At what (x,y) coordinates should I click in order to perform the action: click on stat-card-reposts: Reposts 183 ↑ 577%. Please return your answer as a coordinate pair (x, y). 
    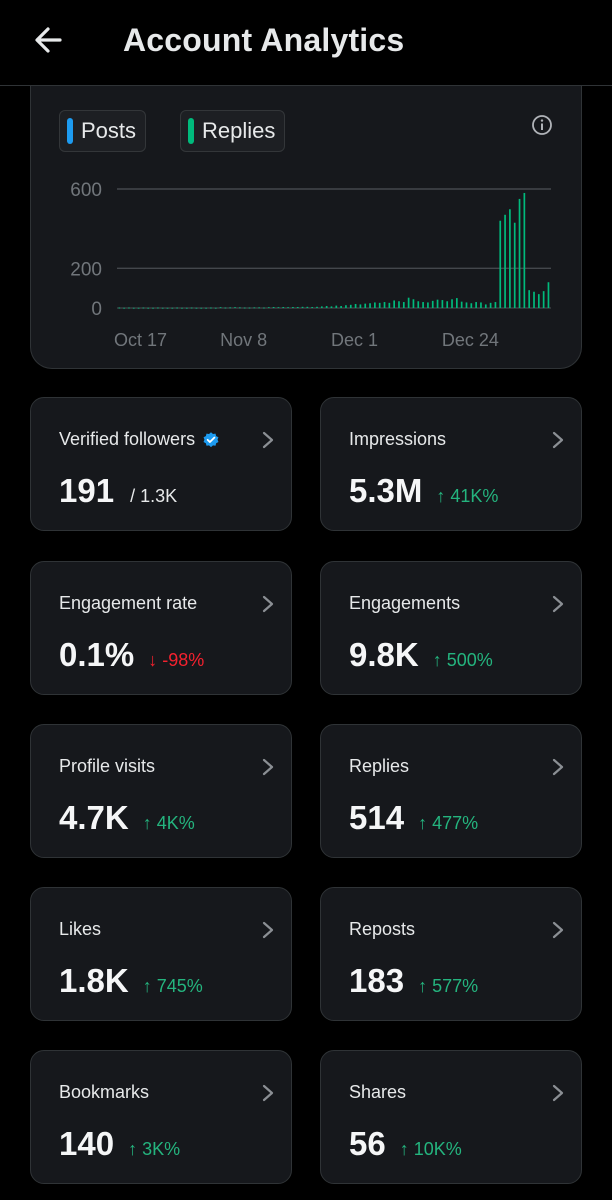
    Looking at the image, I should click on (451, 954).